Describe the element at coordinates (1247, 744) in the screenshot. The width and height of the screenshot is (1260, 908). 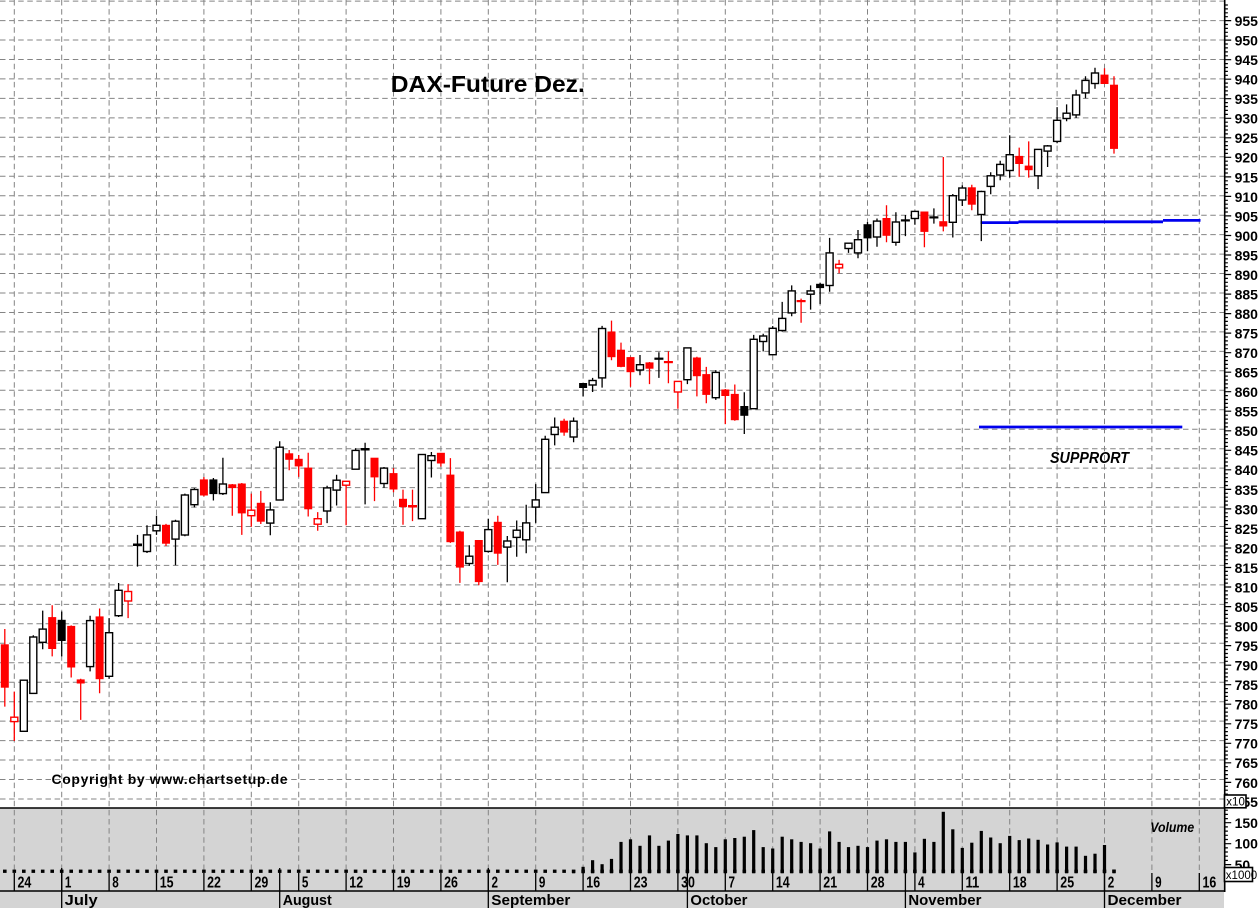
I see `svg-text: 770` at that location.